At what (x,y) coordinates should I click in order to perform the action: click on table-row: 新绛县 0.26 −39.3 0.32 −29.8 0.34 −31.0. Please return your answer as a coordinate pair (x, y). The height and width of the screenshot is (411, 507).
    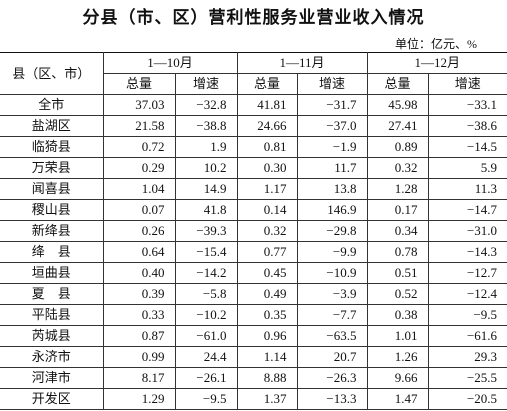
    Looking at the image, I should click on (253, 231).